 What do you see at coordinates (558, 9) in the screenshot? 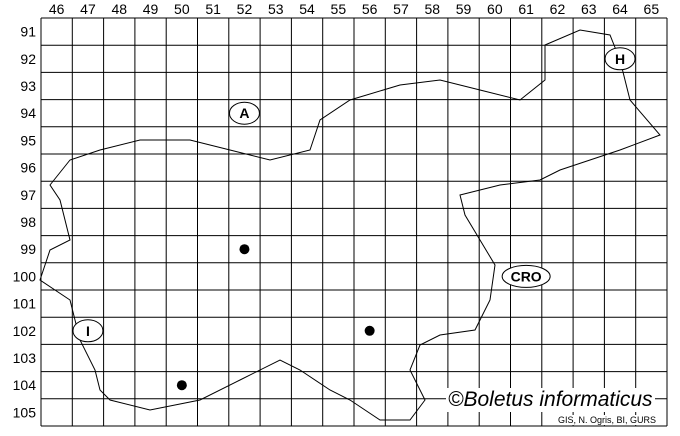
I see `column-label: 62` at bounding box center [558, 9].